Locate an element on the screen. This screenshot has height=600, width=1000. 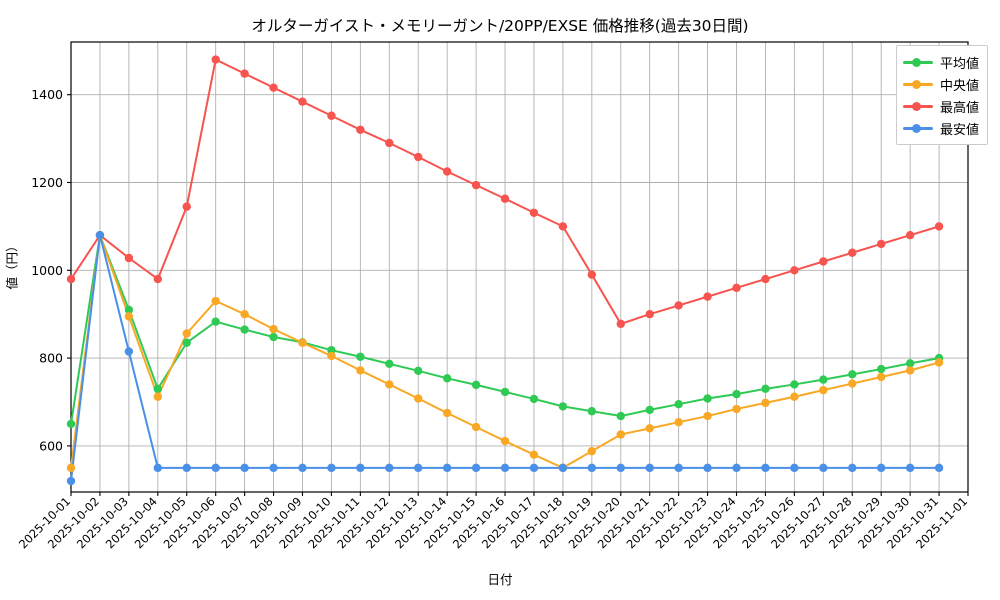
y-tick-label: 800 is located at coordinates (51, 358).